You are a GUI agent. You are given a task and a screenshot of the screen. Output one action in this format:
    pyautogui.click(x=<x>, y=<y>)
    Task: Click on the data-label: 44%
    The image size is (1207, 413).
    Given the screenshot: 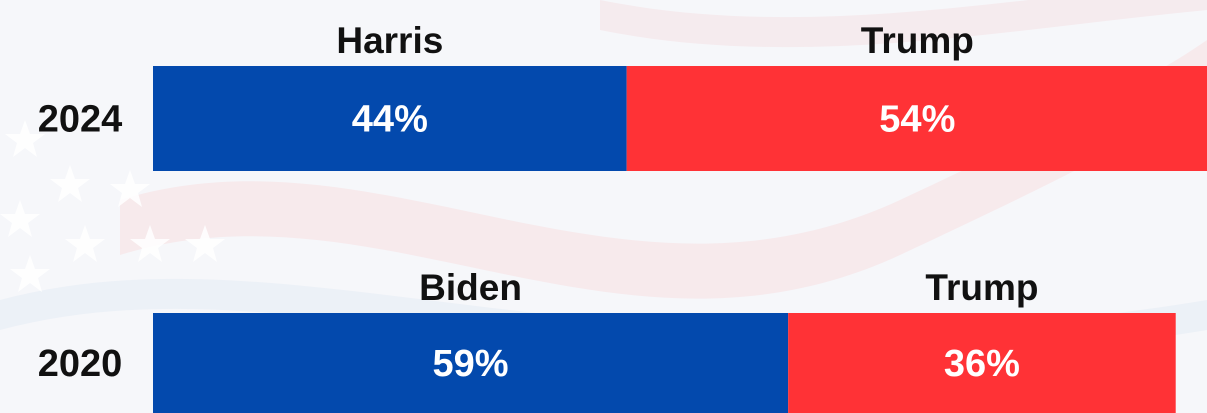 What is the action you would take?
    pyautogui.click(x=390, y=120)
    